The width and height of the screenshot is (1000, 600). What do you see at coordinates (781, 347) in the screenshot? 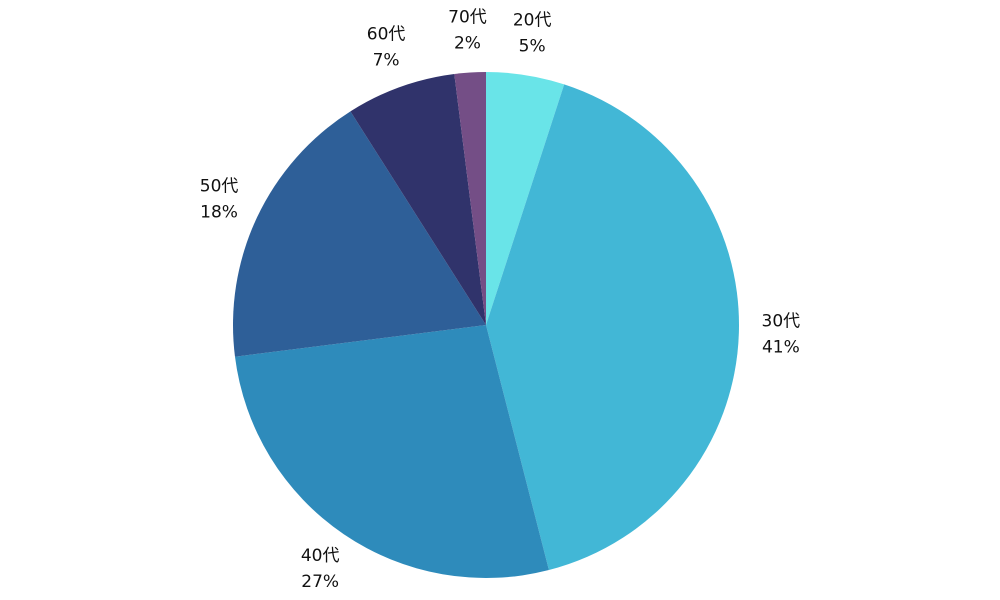
I see `slice-value-label: 41%` at bounding box center [781, 347].